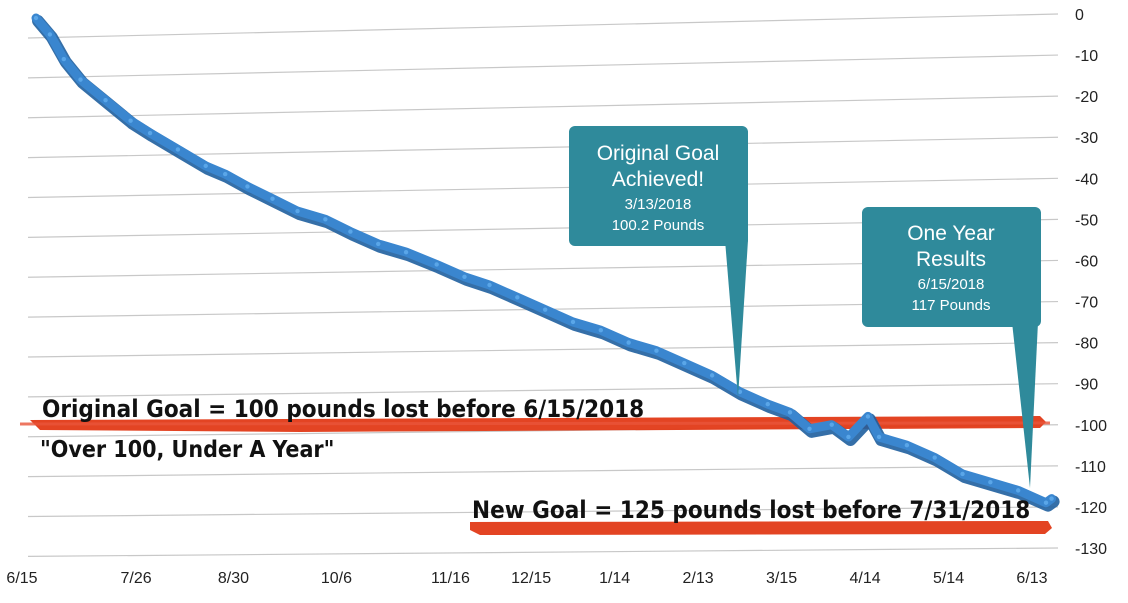  Describe the element at coordinates (614, 578) in the screenshot. I see `x-tick-label: 1/14` at that location.